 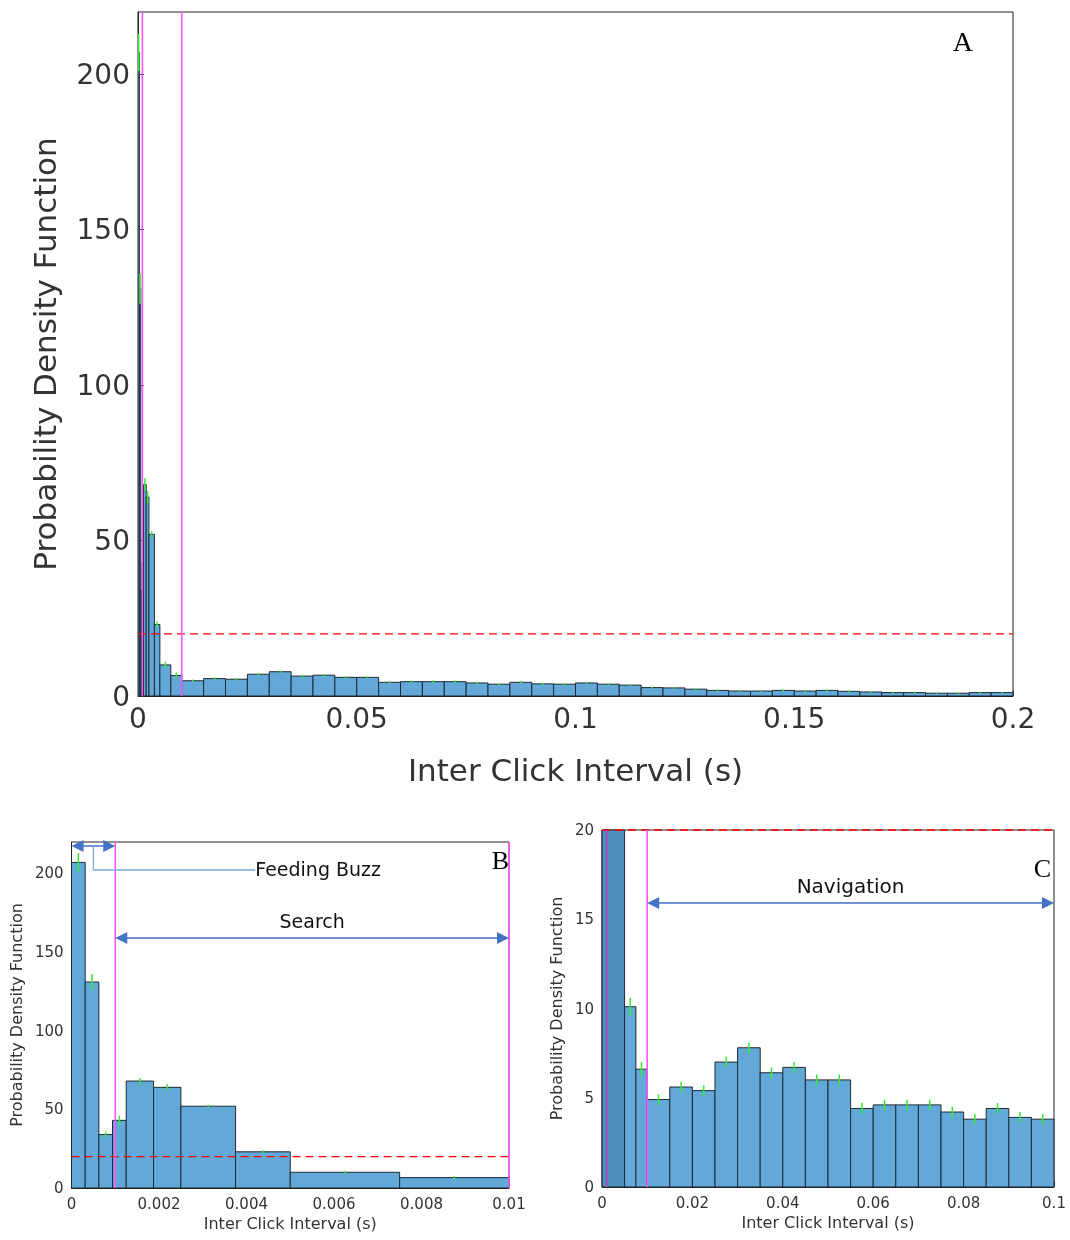 What do you see at coordinates (1042, 868) in the screenshot?
I see `text: C` at bounding box center [1042, 868].